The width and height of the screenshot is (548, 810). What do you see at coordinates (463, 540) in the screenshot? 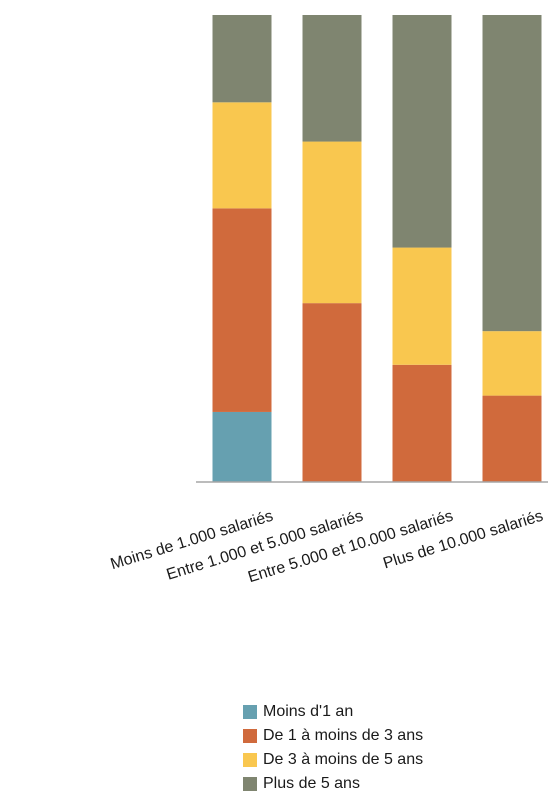
I see `x-tick-label-4: Plus de 10.000 salariés` at bounding box center [463, 540].